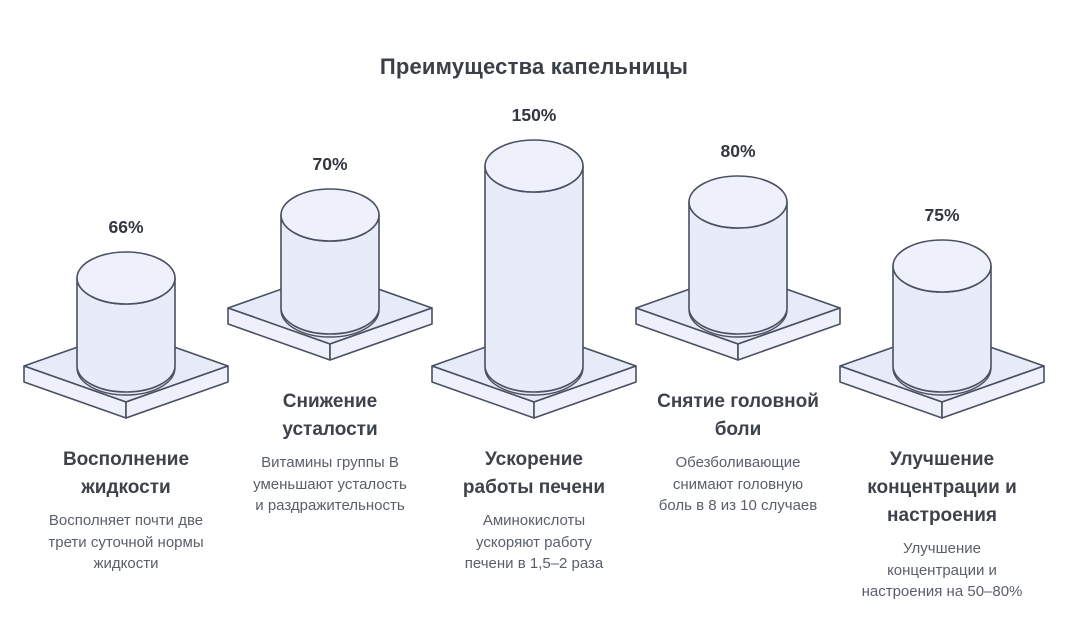 Image resolution: width=1068 pixels, height=644 pixels. Describe the element at coordinates (942, 487) in the screenshot. I see `item-heading: Улучшение концентрации и настроения` at that location.